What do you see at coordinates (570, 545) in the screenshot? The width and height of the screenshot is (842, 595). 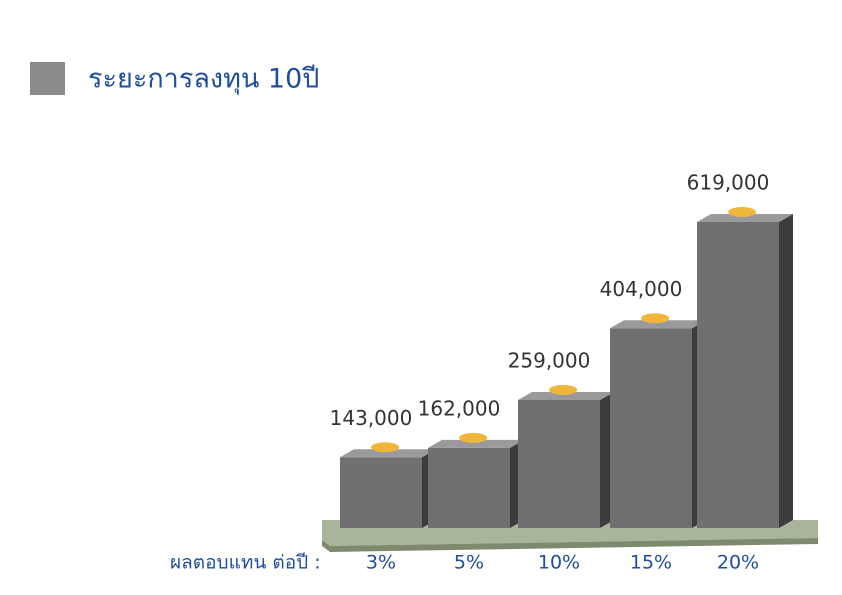 I see `base-platform-edge` at bounding box center [570, 545].